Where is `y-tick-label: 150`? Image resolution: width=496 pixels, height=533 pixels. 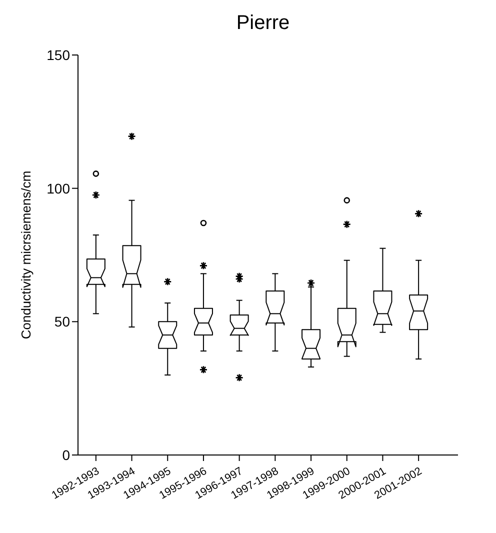
y-tick-label: 150 is located at coordinates (58, 54).